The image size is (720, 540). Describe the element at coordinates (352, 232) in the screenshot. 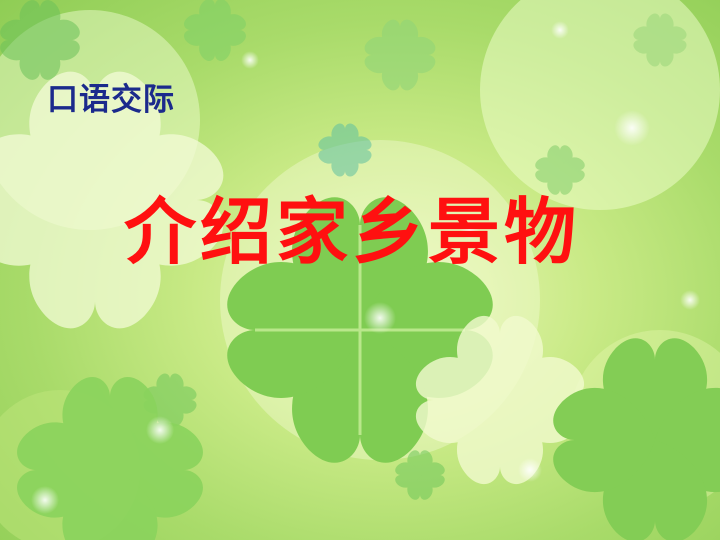

I see `slide-title: 介绍家乡景物` at that location.